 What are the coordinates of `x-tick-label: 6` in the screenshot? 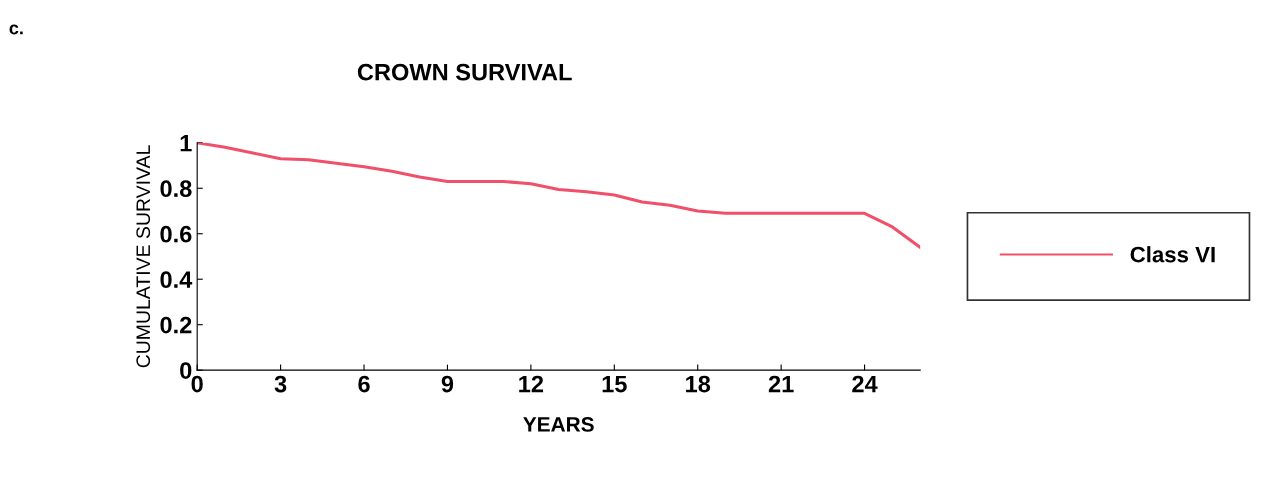 It's located at (364, 384).